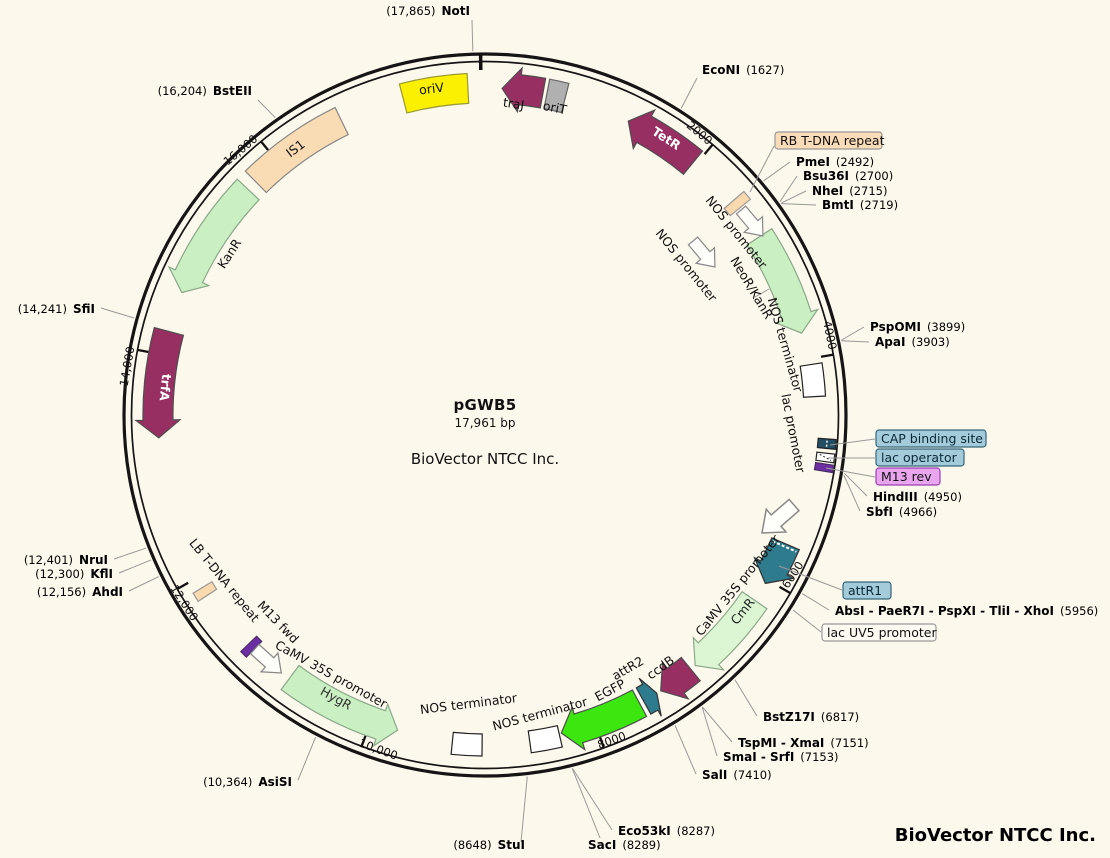 The width and height of the screenshot is (1110, 858). I want to click on boxed-label-bg-CAP-binding-site, so click(931, 438).